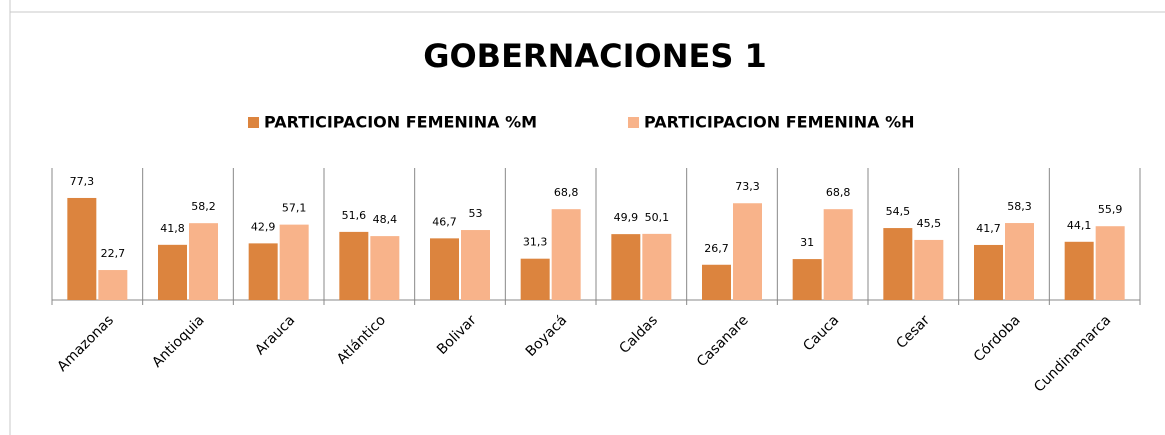 Image resolution: width=1165 pixels, height=435 pixels. Describe the element at coordinates (716, 248) in the screenshot. I see `value-label: 26,7` at that location.